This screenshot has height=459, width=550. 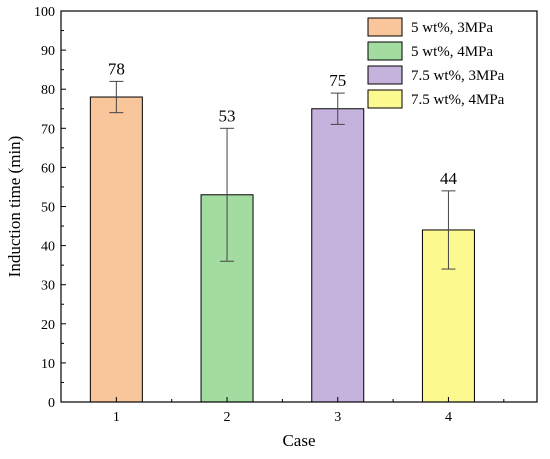 I want to click on legend-item: 5 wt%, 3MPa, so click(x=430, y=27).